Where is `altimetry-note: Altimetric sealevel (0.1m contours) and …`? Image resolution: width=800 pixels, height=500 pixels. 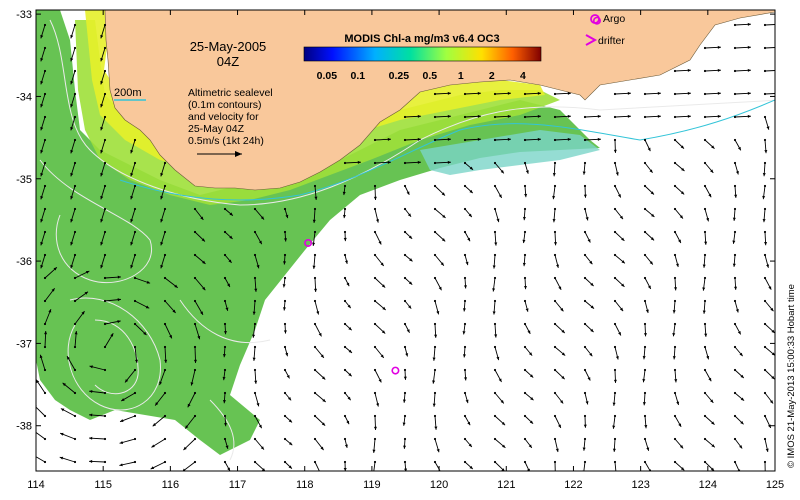 altimetry-note: Altimetric sealevel (0.1m contours) and … is located at coordinates (230, 117).